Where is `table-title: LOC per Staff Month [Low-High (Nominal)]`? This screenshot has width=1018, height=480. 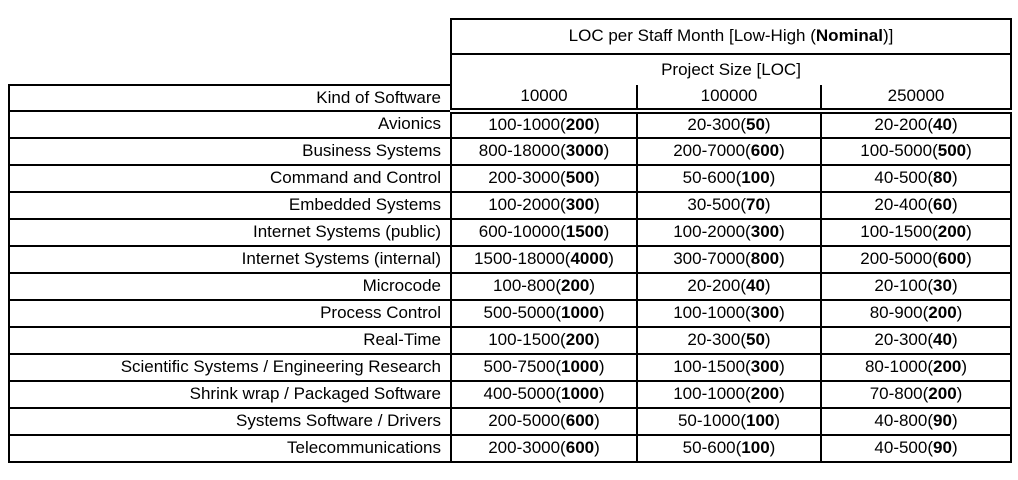
table-title: LOC per Staff Month [Low-High (Nominal)] is located at coordinates (731, 36).